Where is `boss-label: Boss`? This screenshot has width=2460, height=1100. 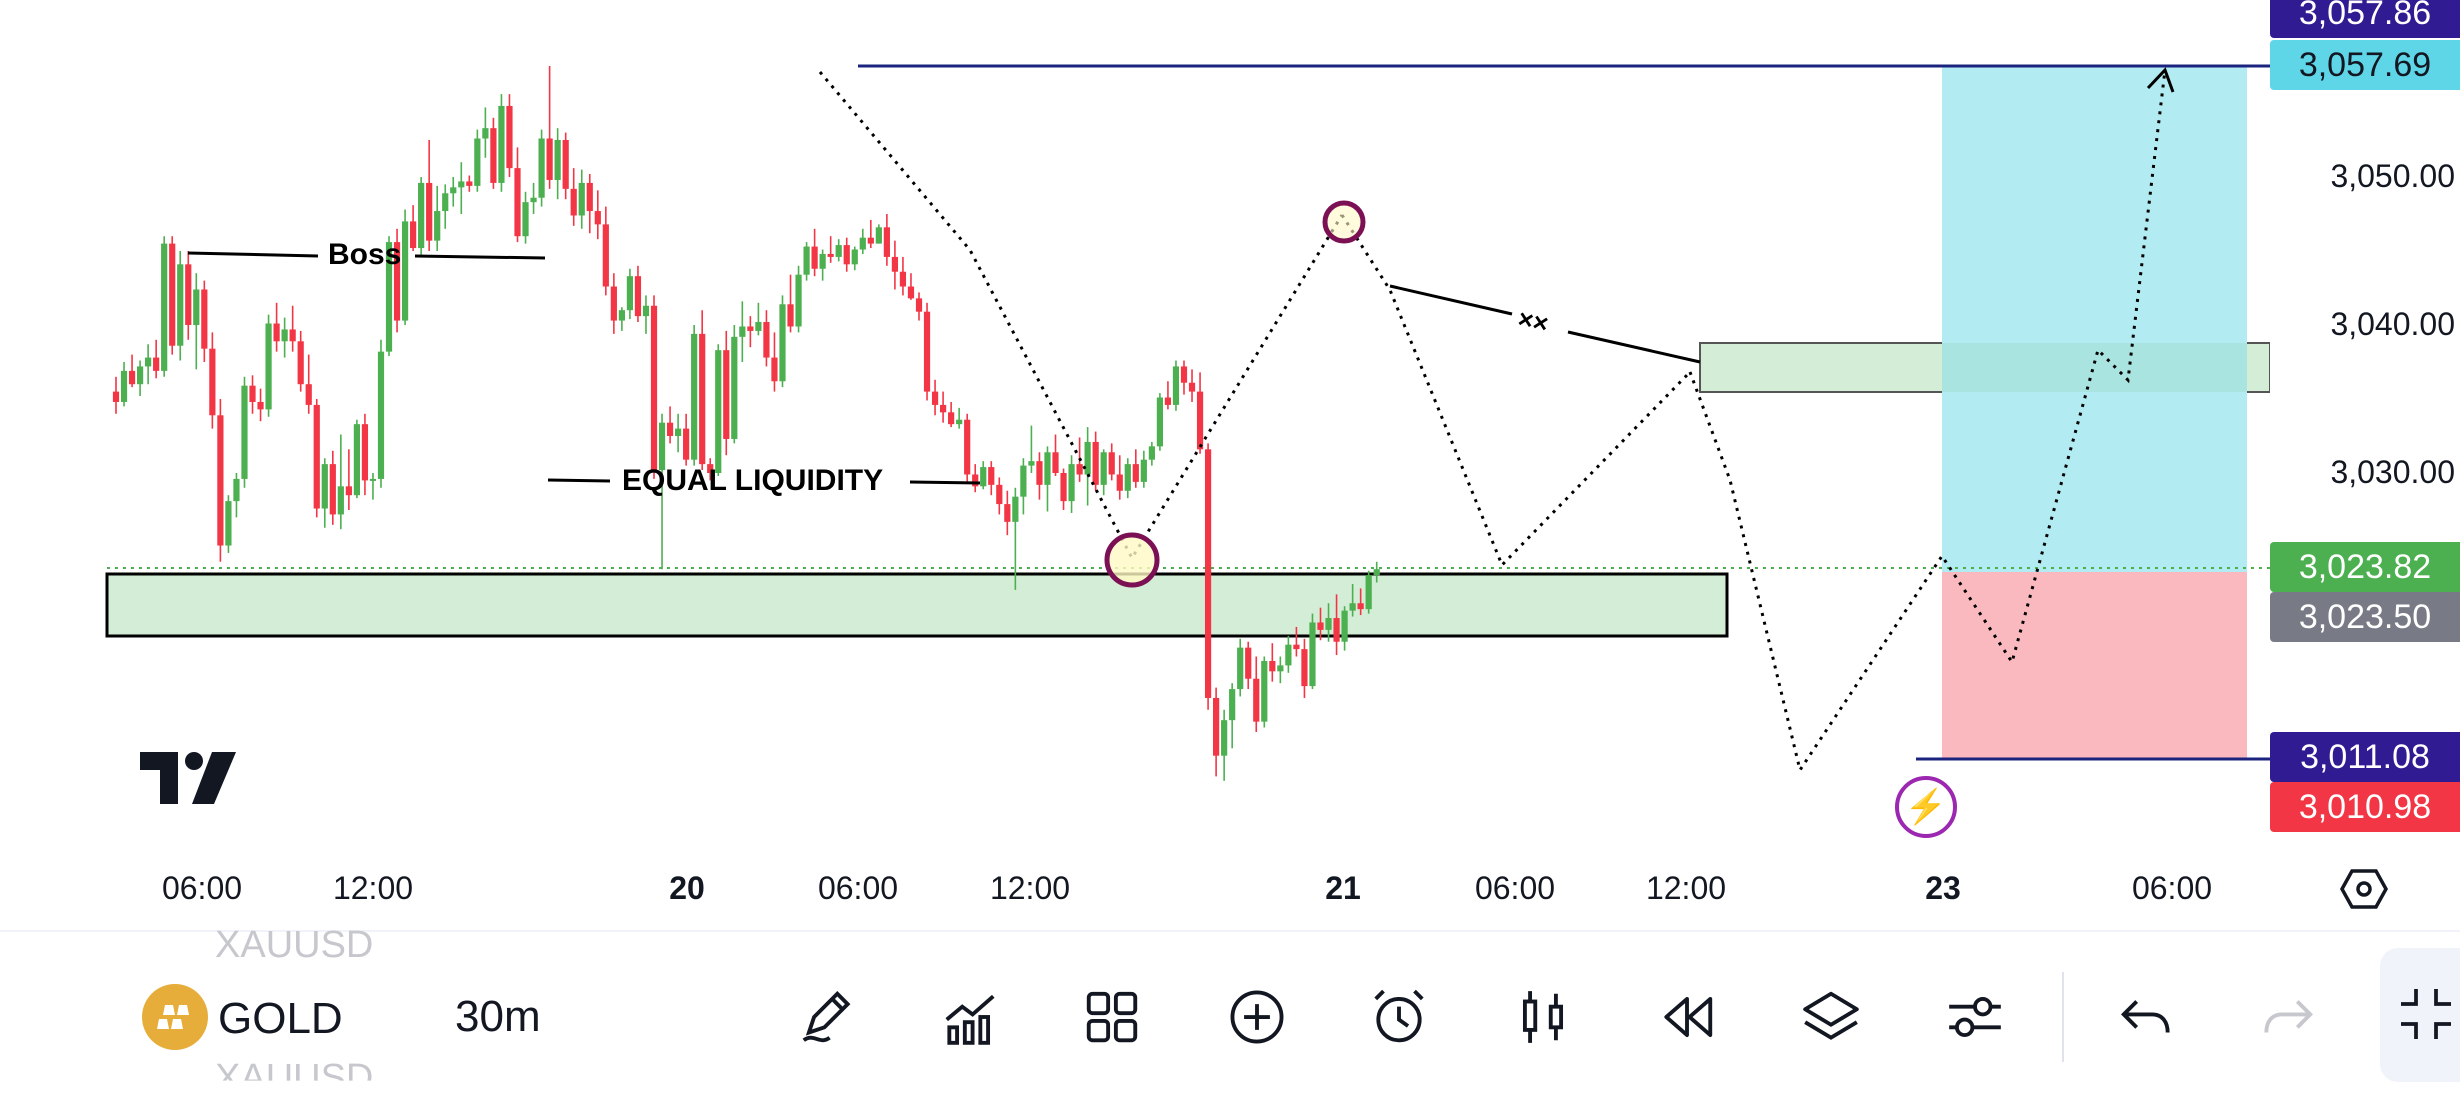 boss-label: Boss is located at coordinates (365, 254).